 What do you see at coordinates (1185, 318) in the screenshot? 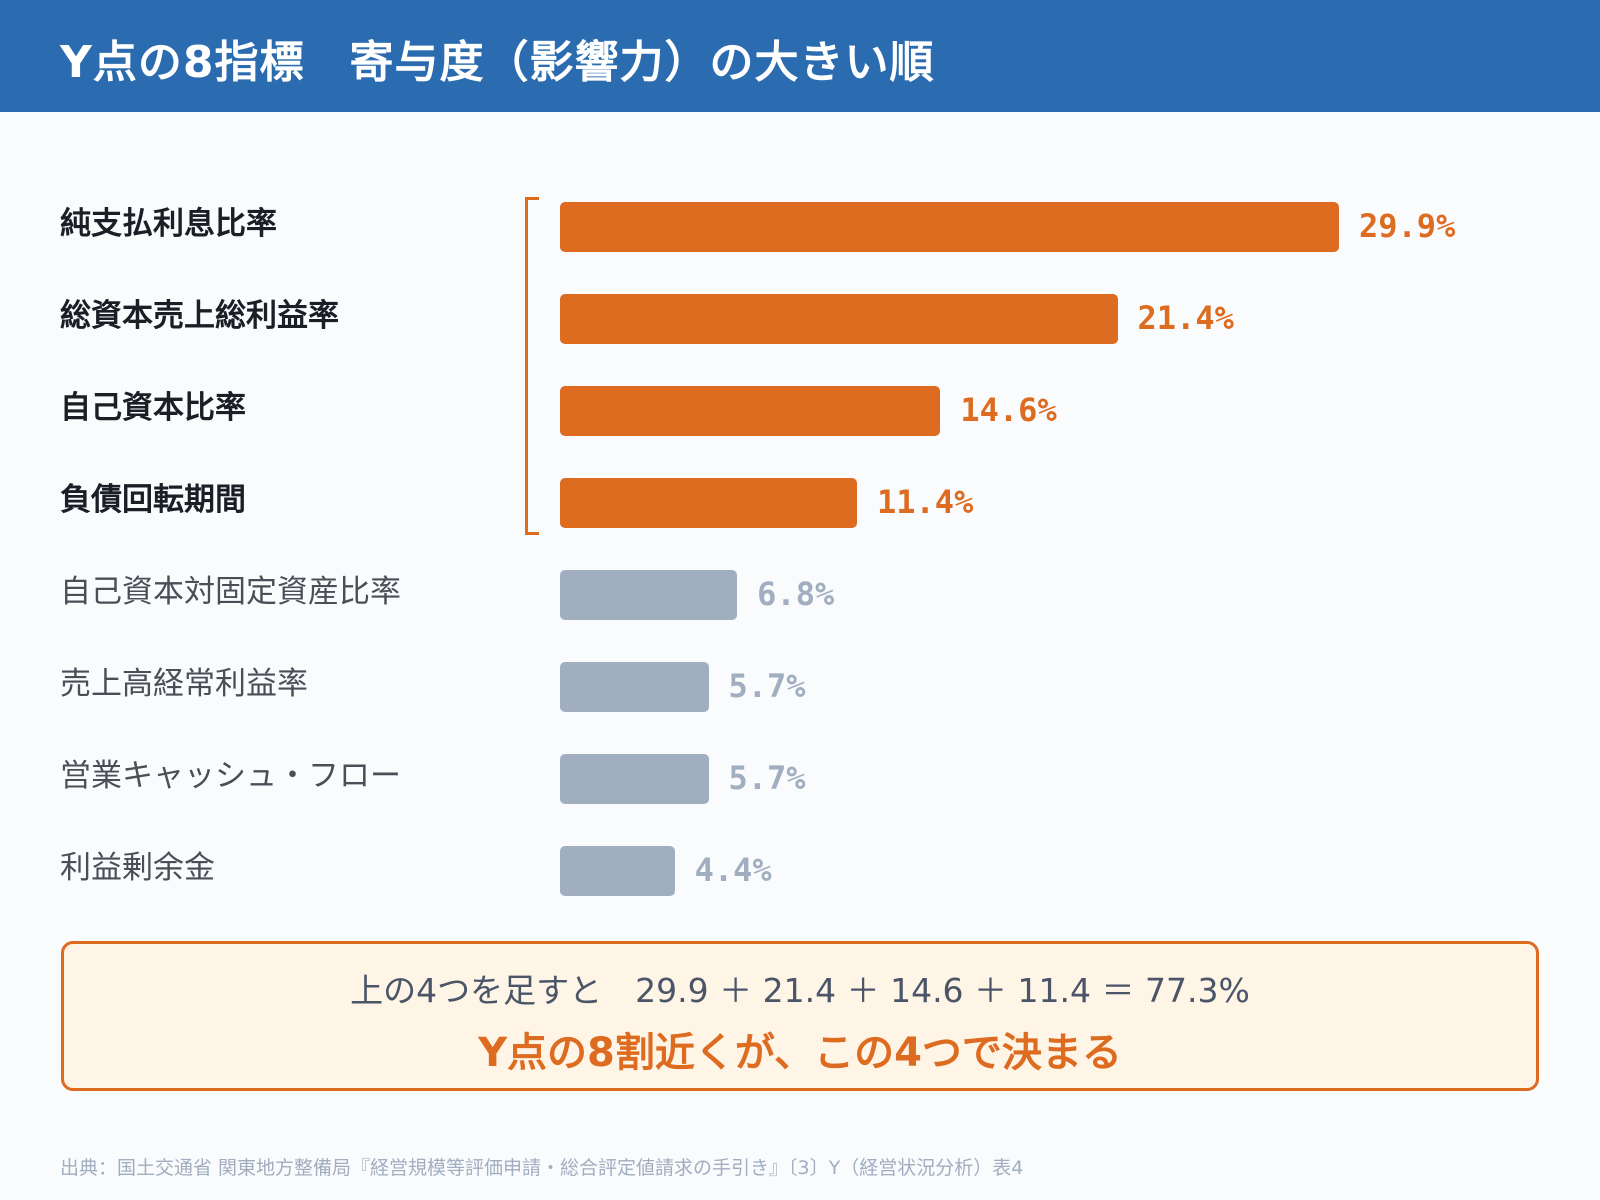
I see `value-label: 21.4%` at bounding box center [1185, 318].